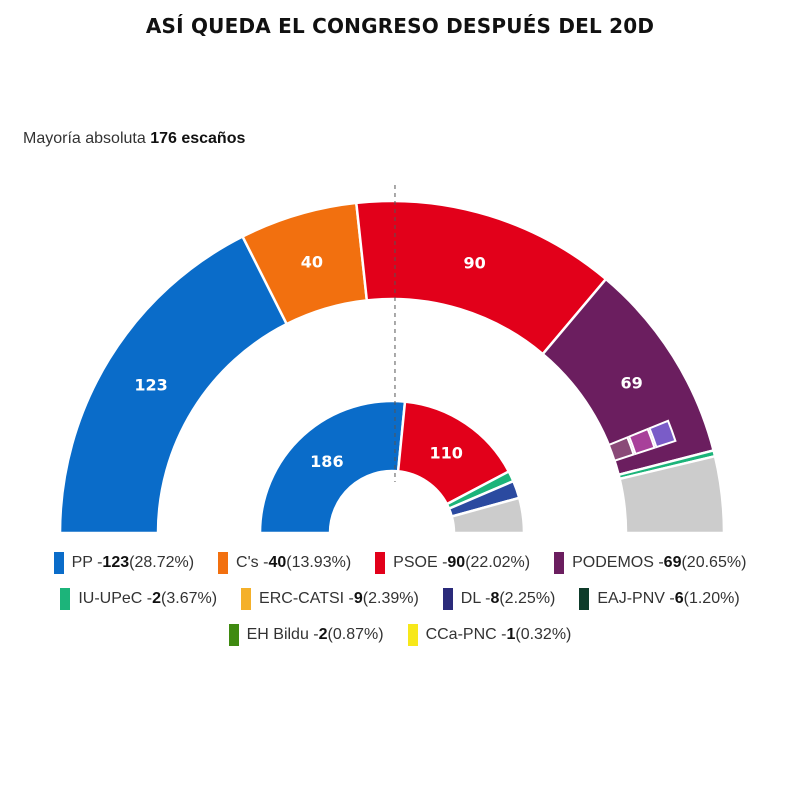 The image size is (800, 800). Describe the element at coordinates (355, 634) in the screenshot. I see `legend-percentage: (0.87%)` at that location.